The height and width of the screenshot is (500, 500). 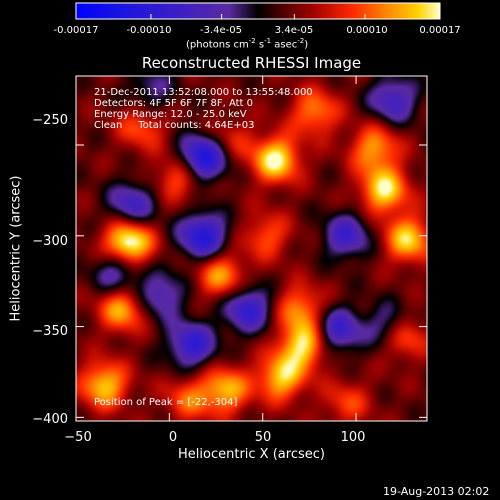 I want to click on unit-exp-3: -2, so click(x=301, y=41).